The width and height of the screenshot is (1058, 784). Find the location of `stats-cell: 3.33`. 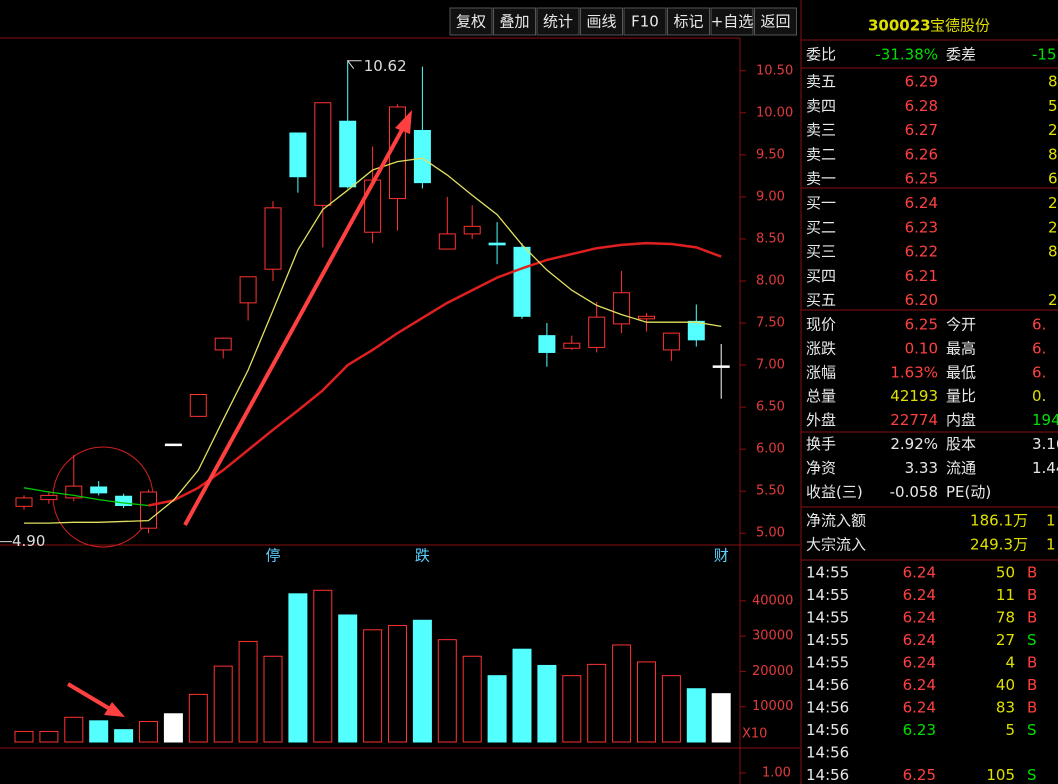

stats-cell: 3.33 is located at coordinates (921, 468).